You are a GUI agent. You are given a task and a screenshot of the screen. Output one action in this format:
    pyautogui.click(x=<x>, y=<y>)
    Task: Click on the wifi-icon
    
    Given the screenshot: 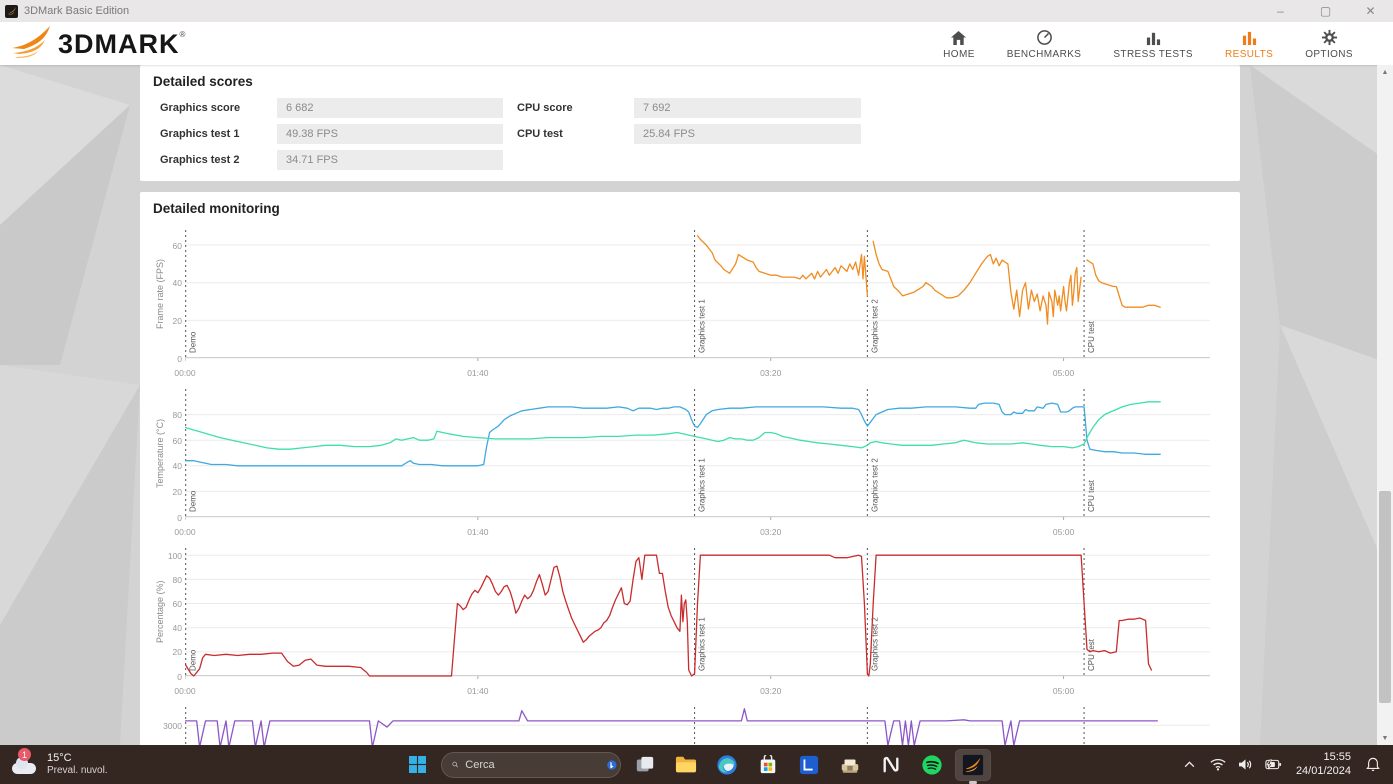 What is the action you would take?
    pyautogui.click(x=1218, y=765)
    